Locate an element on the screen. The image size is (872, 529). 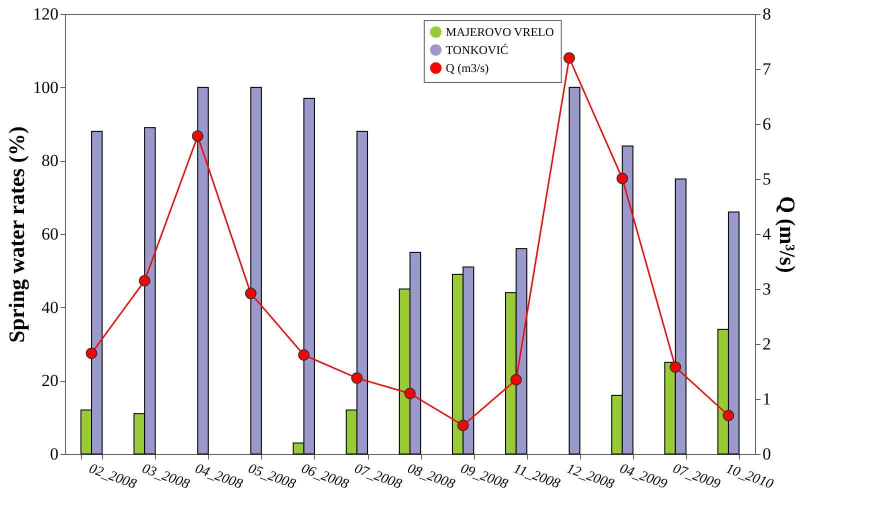
y-tick-label: 80 is located at coordinates (50, 160).